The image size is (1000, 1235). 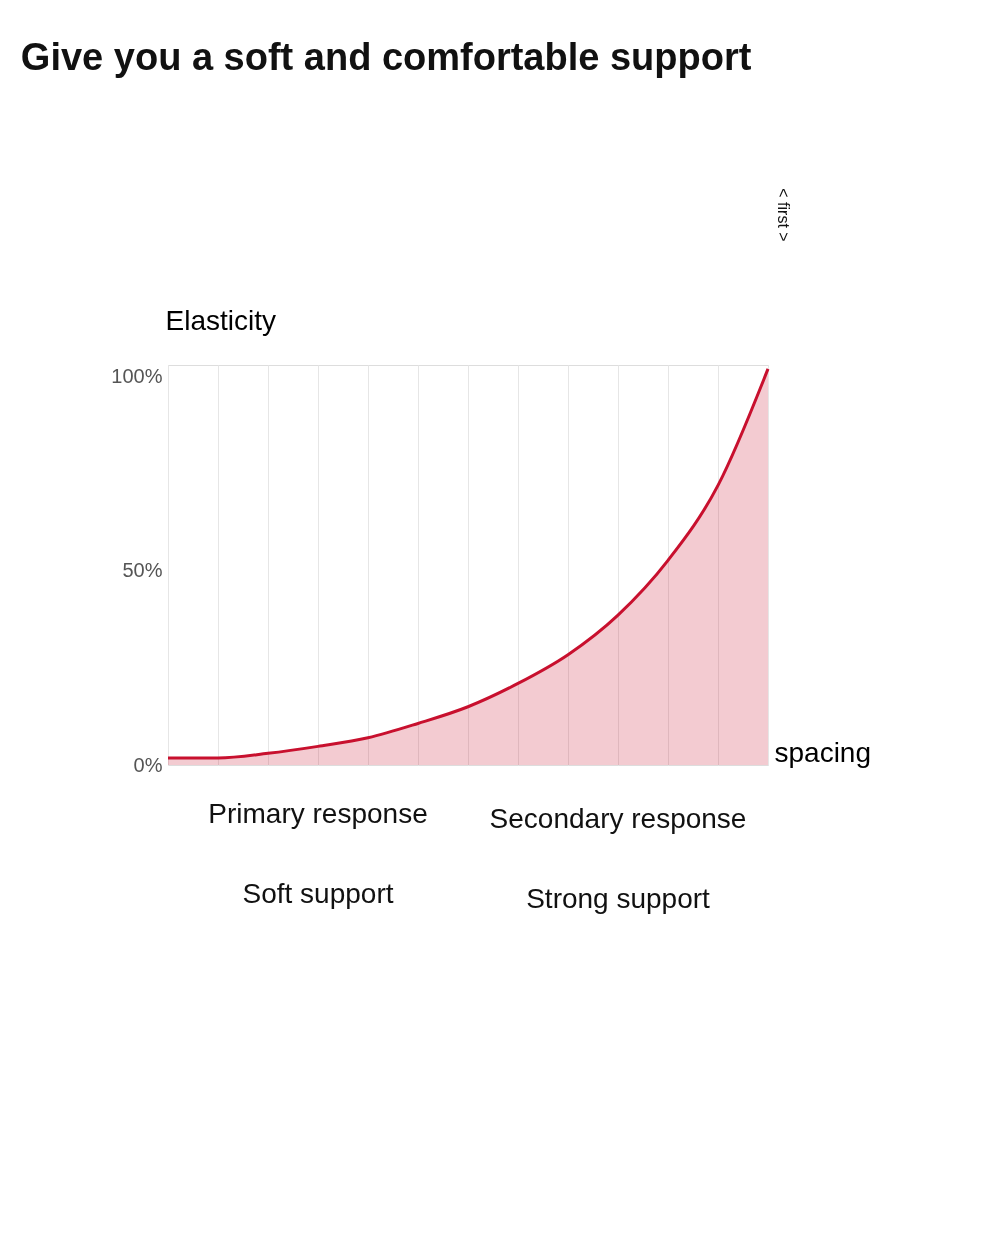 What do you see at coordinates (142, 570) in the screenshot?
I see `y-tick-label: 50%` at bounding box center [142, 570].